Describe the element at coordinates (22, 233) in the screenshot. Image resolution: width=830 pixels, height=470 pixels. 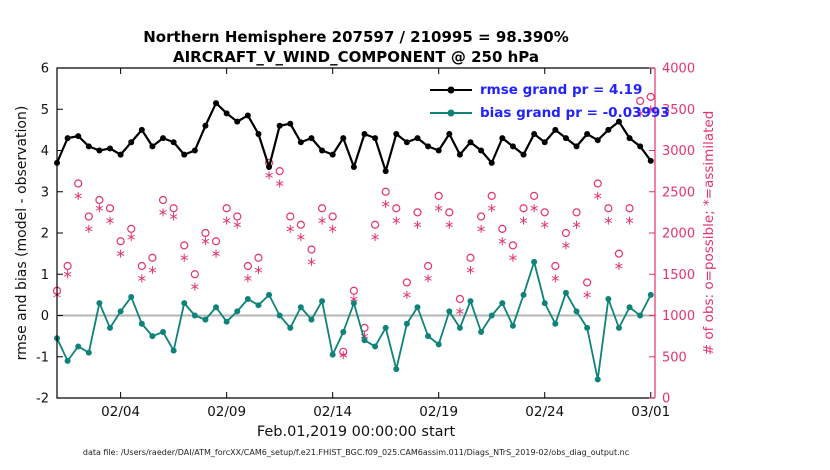
I see `left-axis-label: rmse and bias (model - observation)` at that location.